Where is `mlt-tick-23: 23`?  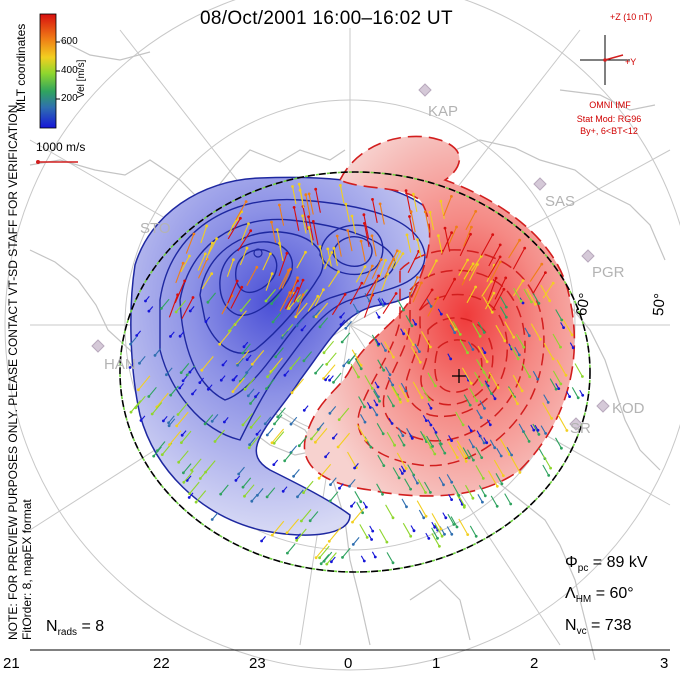
mlt-tick-23: 23 is located at coordinates (257, 663).